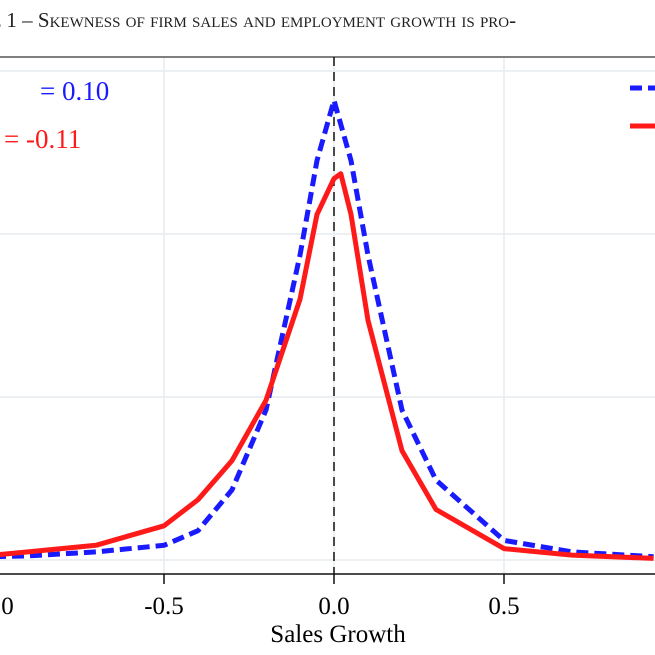  I want to click on x-tick-label: -1.0, so click(7, 606).